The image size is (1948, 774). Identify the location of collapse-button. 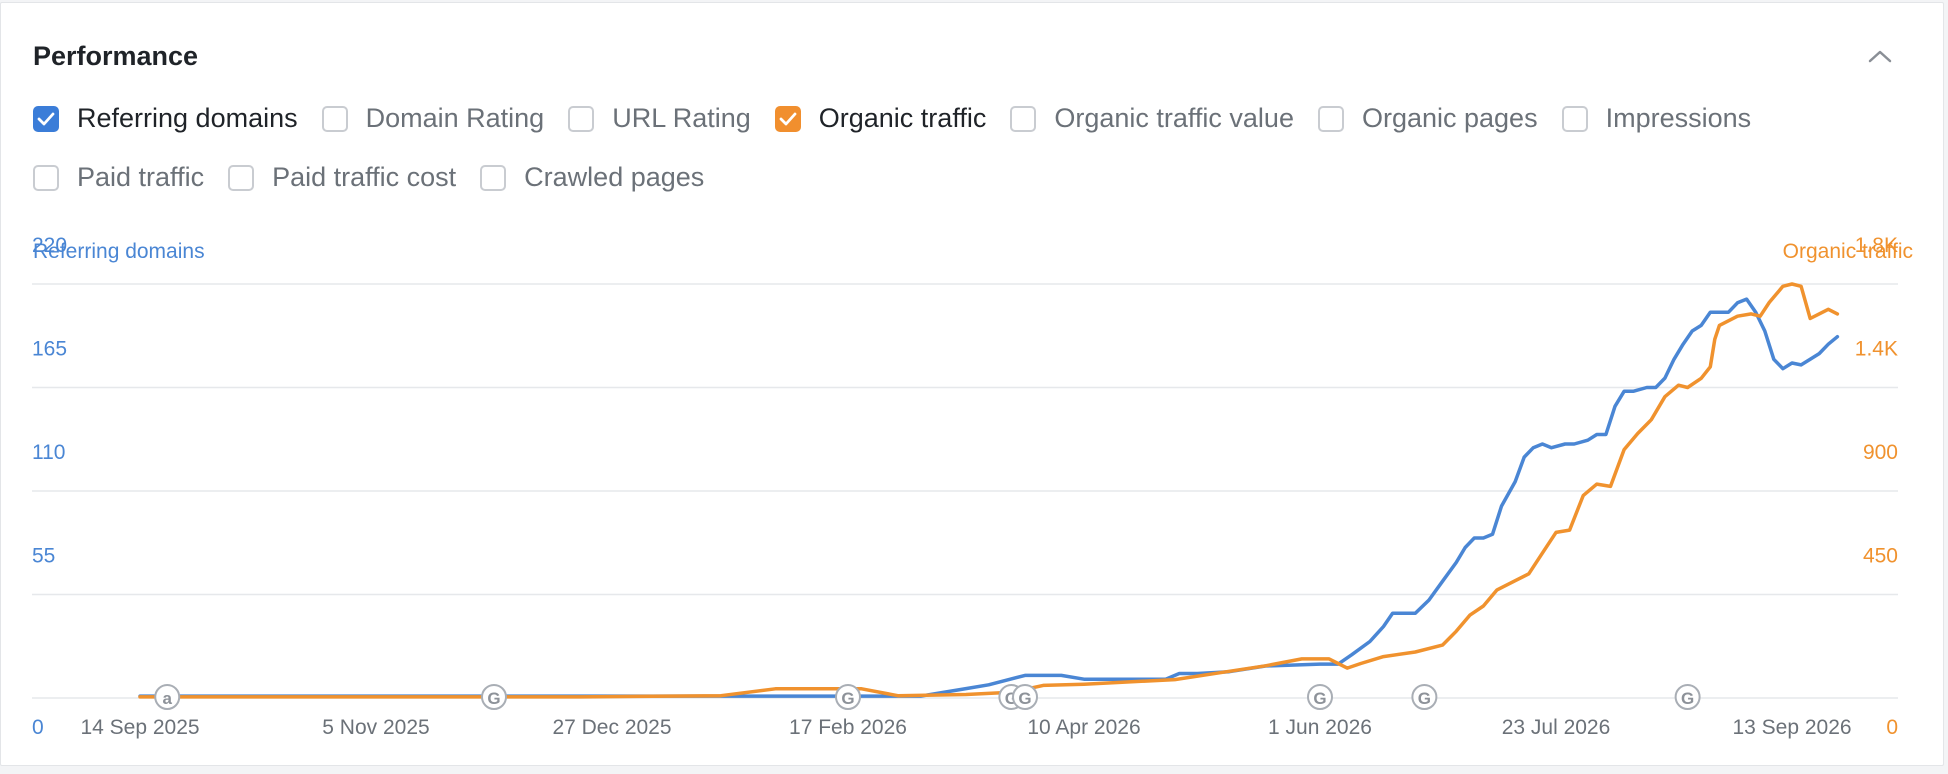
(1880, 56).